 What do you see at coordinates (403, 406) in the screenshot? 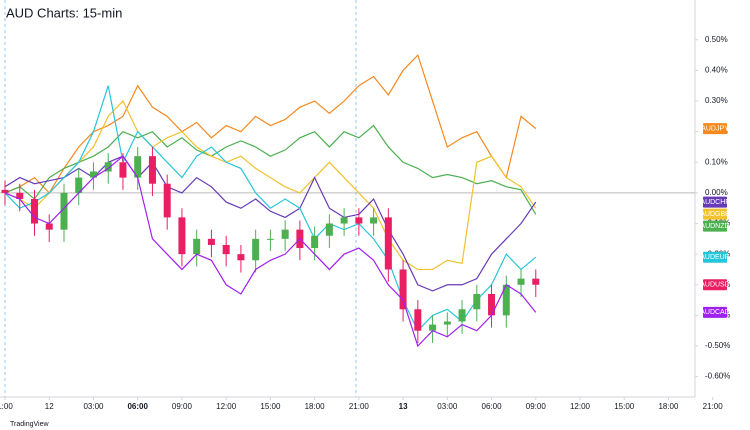
I see `x-tick-label: 13` at bounding box center [403, 406].